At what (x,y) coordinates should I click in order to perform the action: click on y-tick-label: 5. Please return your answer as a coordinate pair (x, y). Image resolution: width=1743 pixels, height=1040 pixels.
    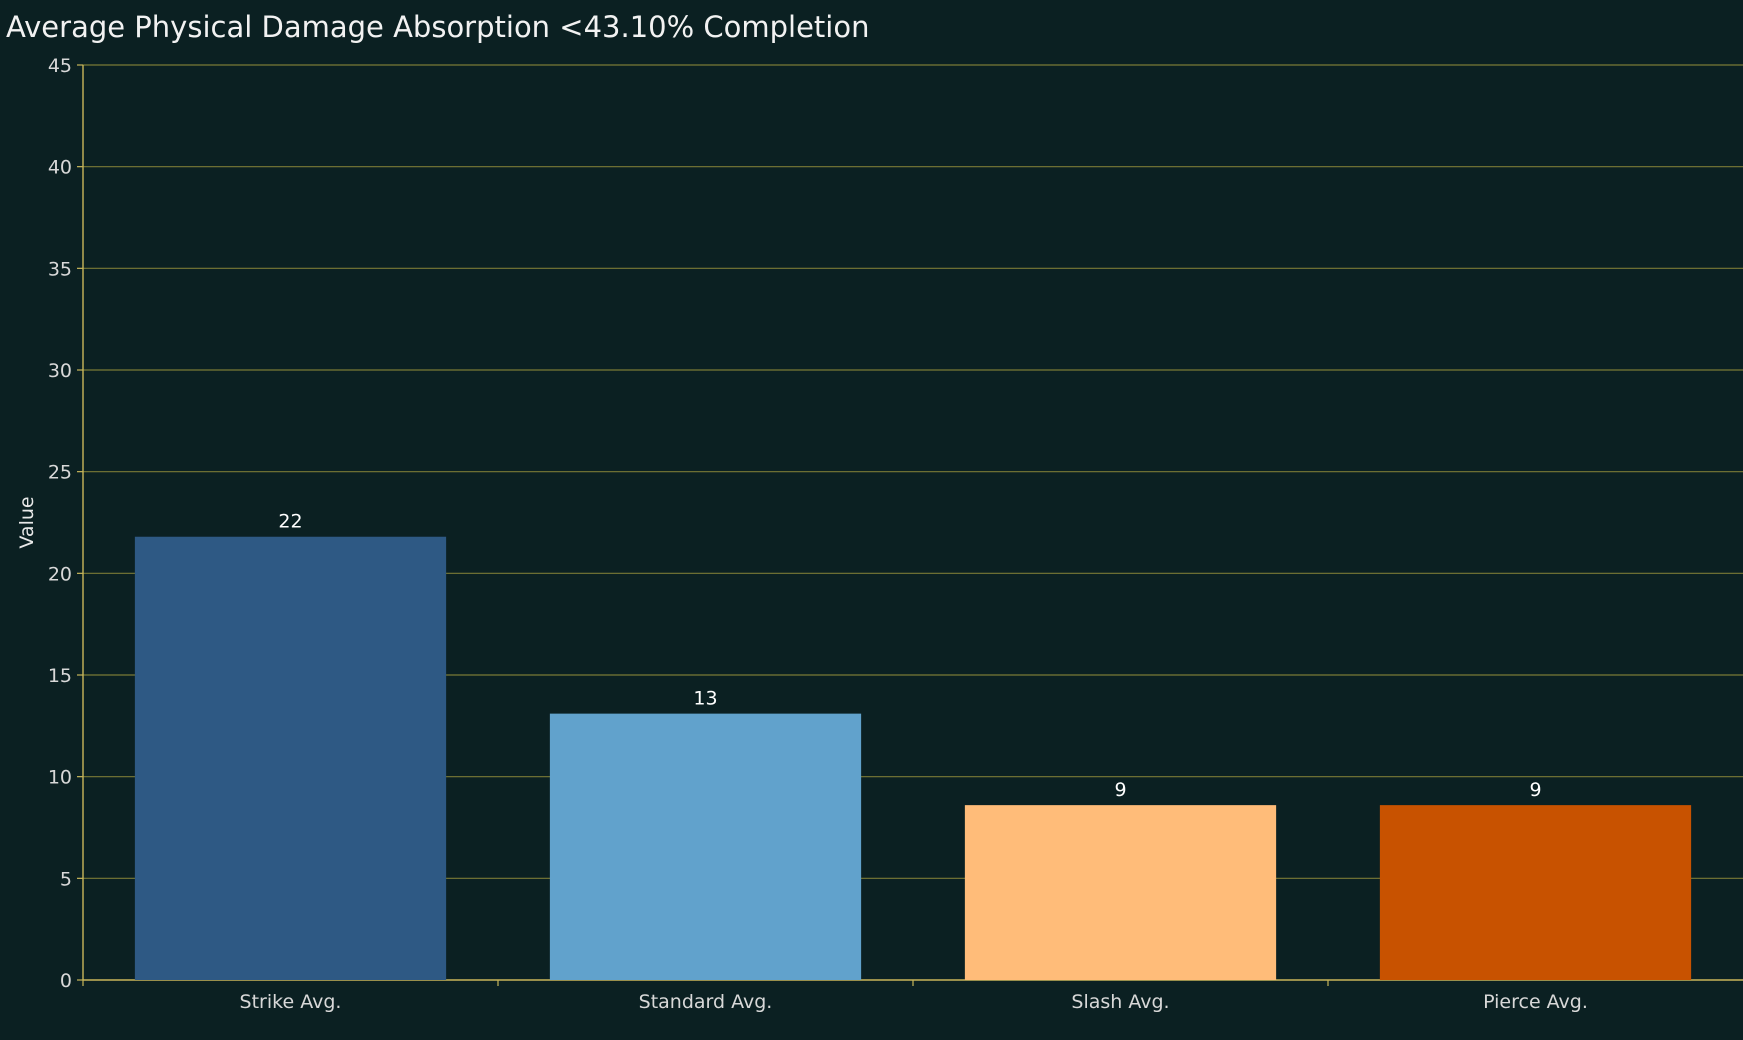
    Looking at the image, I should click on (66, 879).